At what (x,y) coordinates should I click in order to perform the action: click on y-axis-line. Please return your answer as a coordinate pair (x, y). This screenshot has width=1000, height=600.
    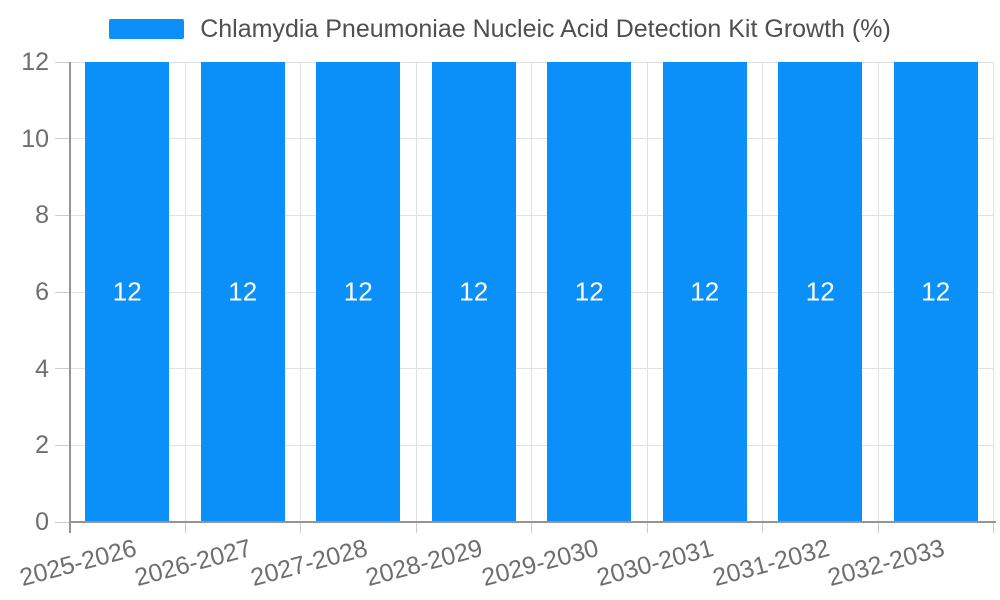
    Looking at the image, I should click on (69, 297).